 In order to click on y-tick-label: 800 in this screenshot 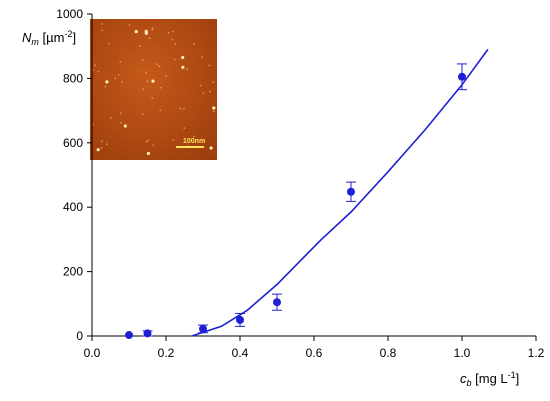, I will do `click(73, 78)`.